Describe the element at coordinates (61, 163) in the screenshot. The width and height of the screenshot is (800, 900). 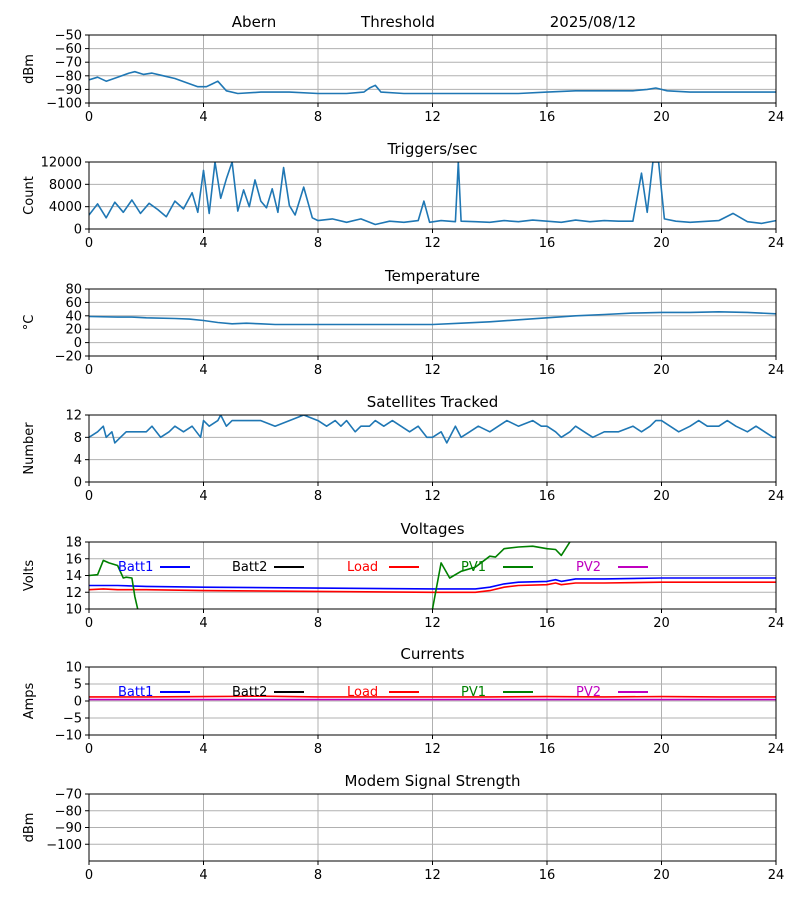
I see `y-tick-label: 12000` at that location.